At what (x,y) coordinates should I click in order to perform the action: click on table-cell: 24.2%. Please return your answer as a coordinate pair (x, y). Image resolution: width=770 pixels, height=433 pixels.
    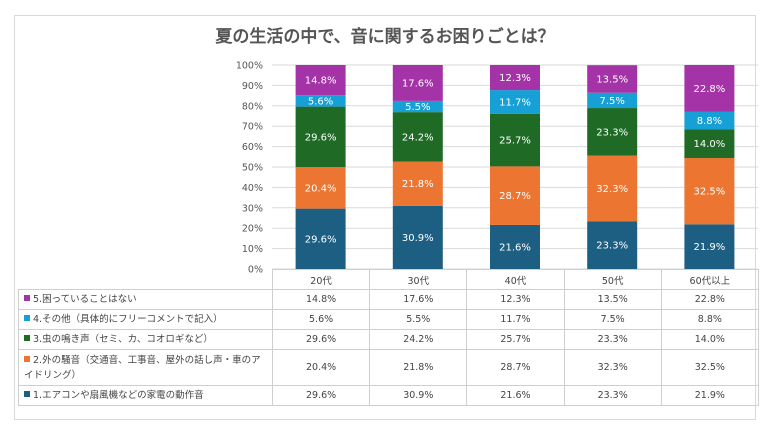
    Looking at the image, I should click on (418, 339).